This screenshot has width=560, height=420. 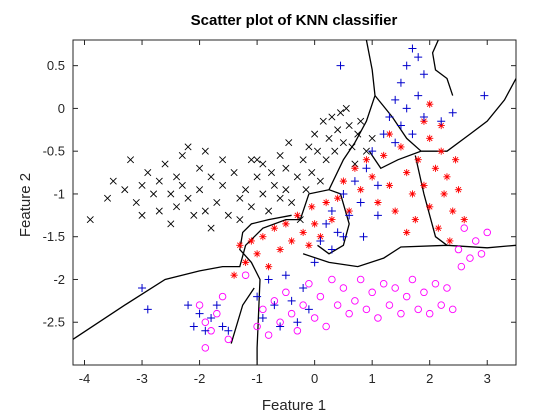 I want to click on x-tick-label: 3, so click(x=487, y=378).